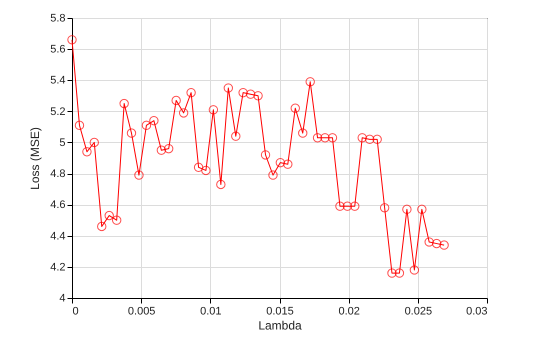 The width and height of the screenshot is (560, 337). What do you see at coordinates (35, 158) in the screenshot?
I see `y-axis-title: Loss (MSE)` at bounding box center [35, 158].